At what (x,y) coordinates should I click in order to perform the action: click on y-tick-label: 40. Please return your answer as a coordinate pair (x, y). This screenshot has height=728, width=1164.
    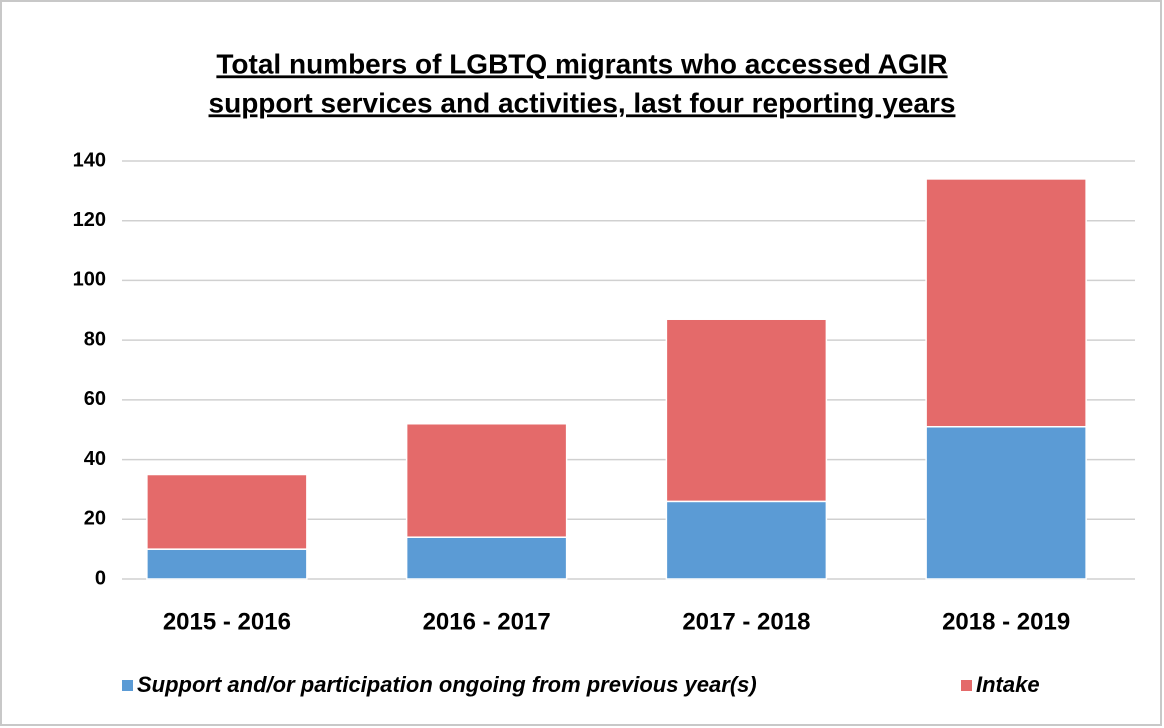
    Looking at the image, I should click on (95, 459).